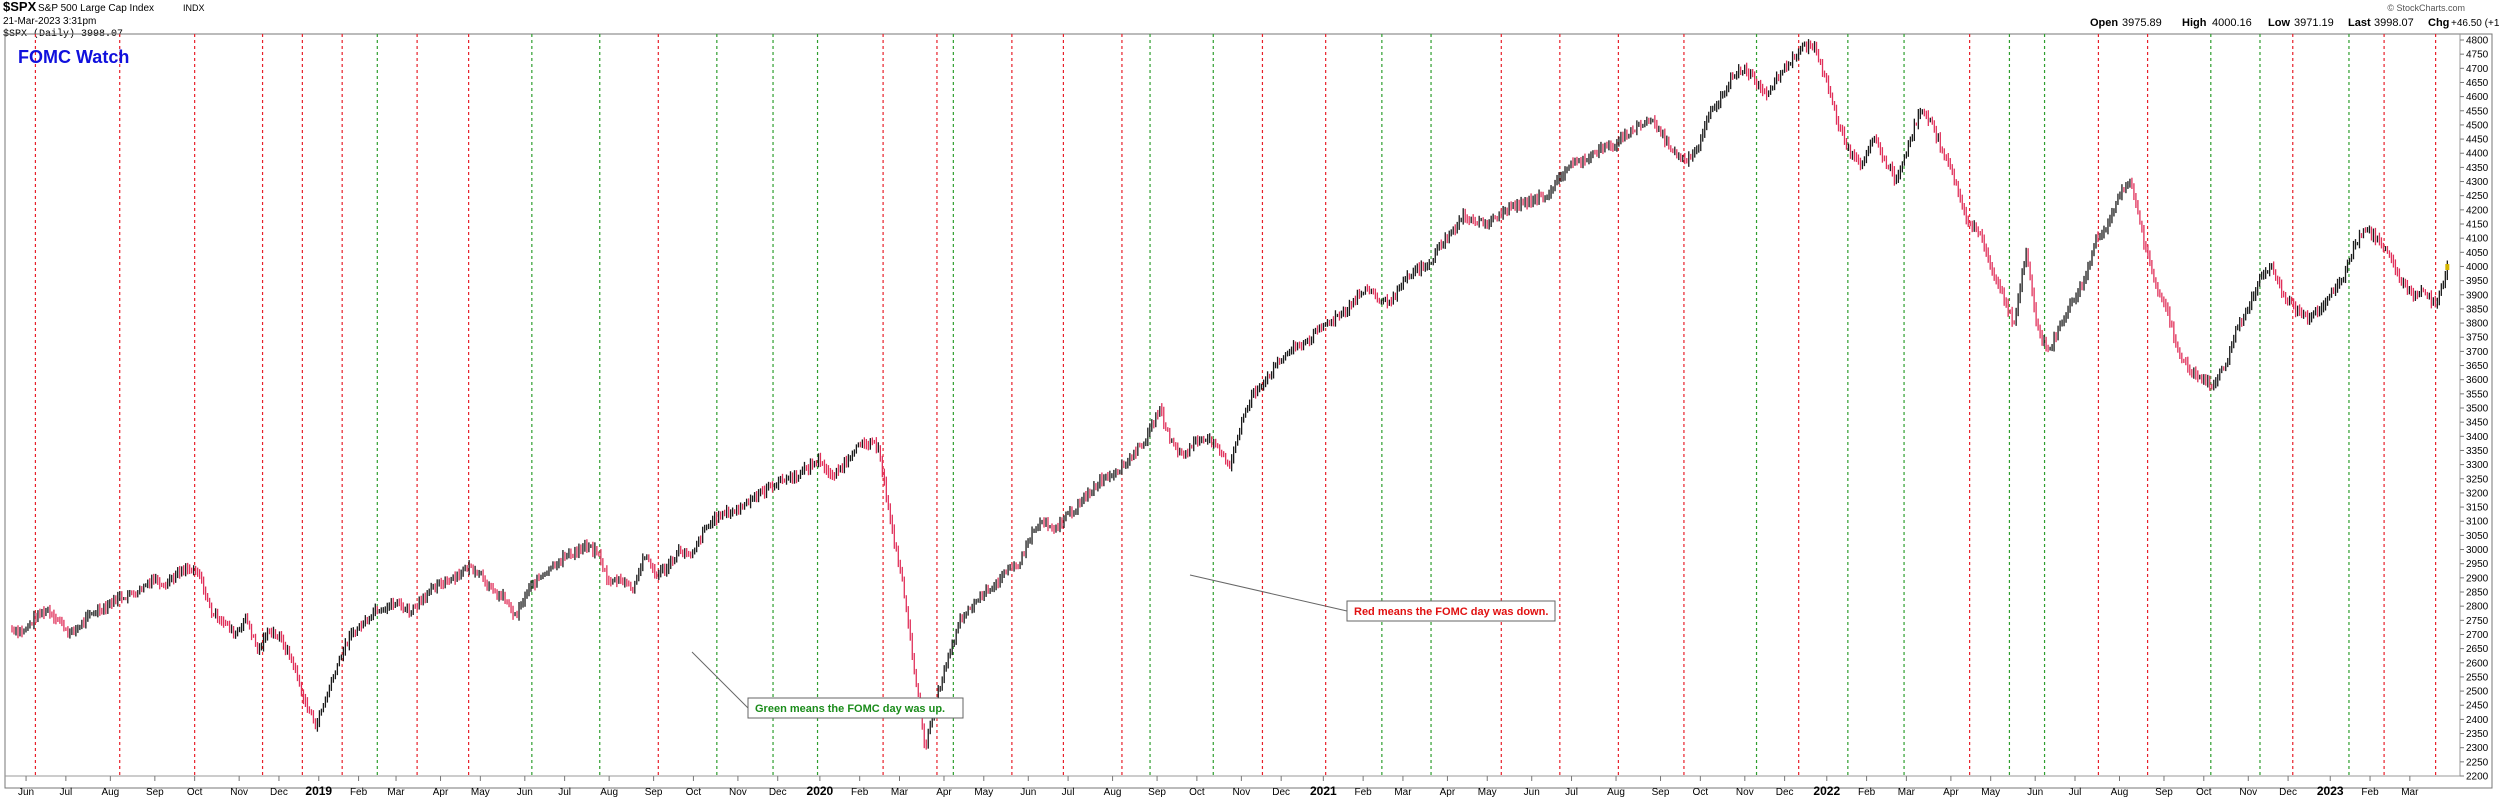  I want to click on x-tick-label: 2022, so click(1826, 791).